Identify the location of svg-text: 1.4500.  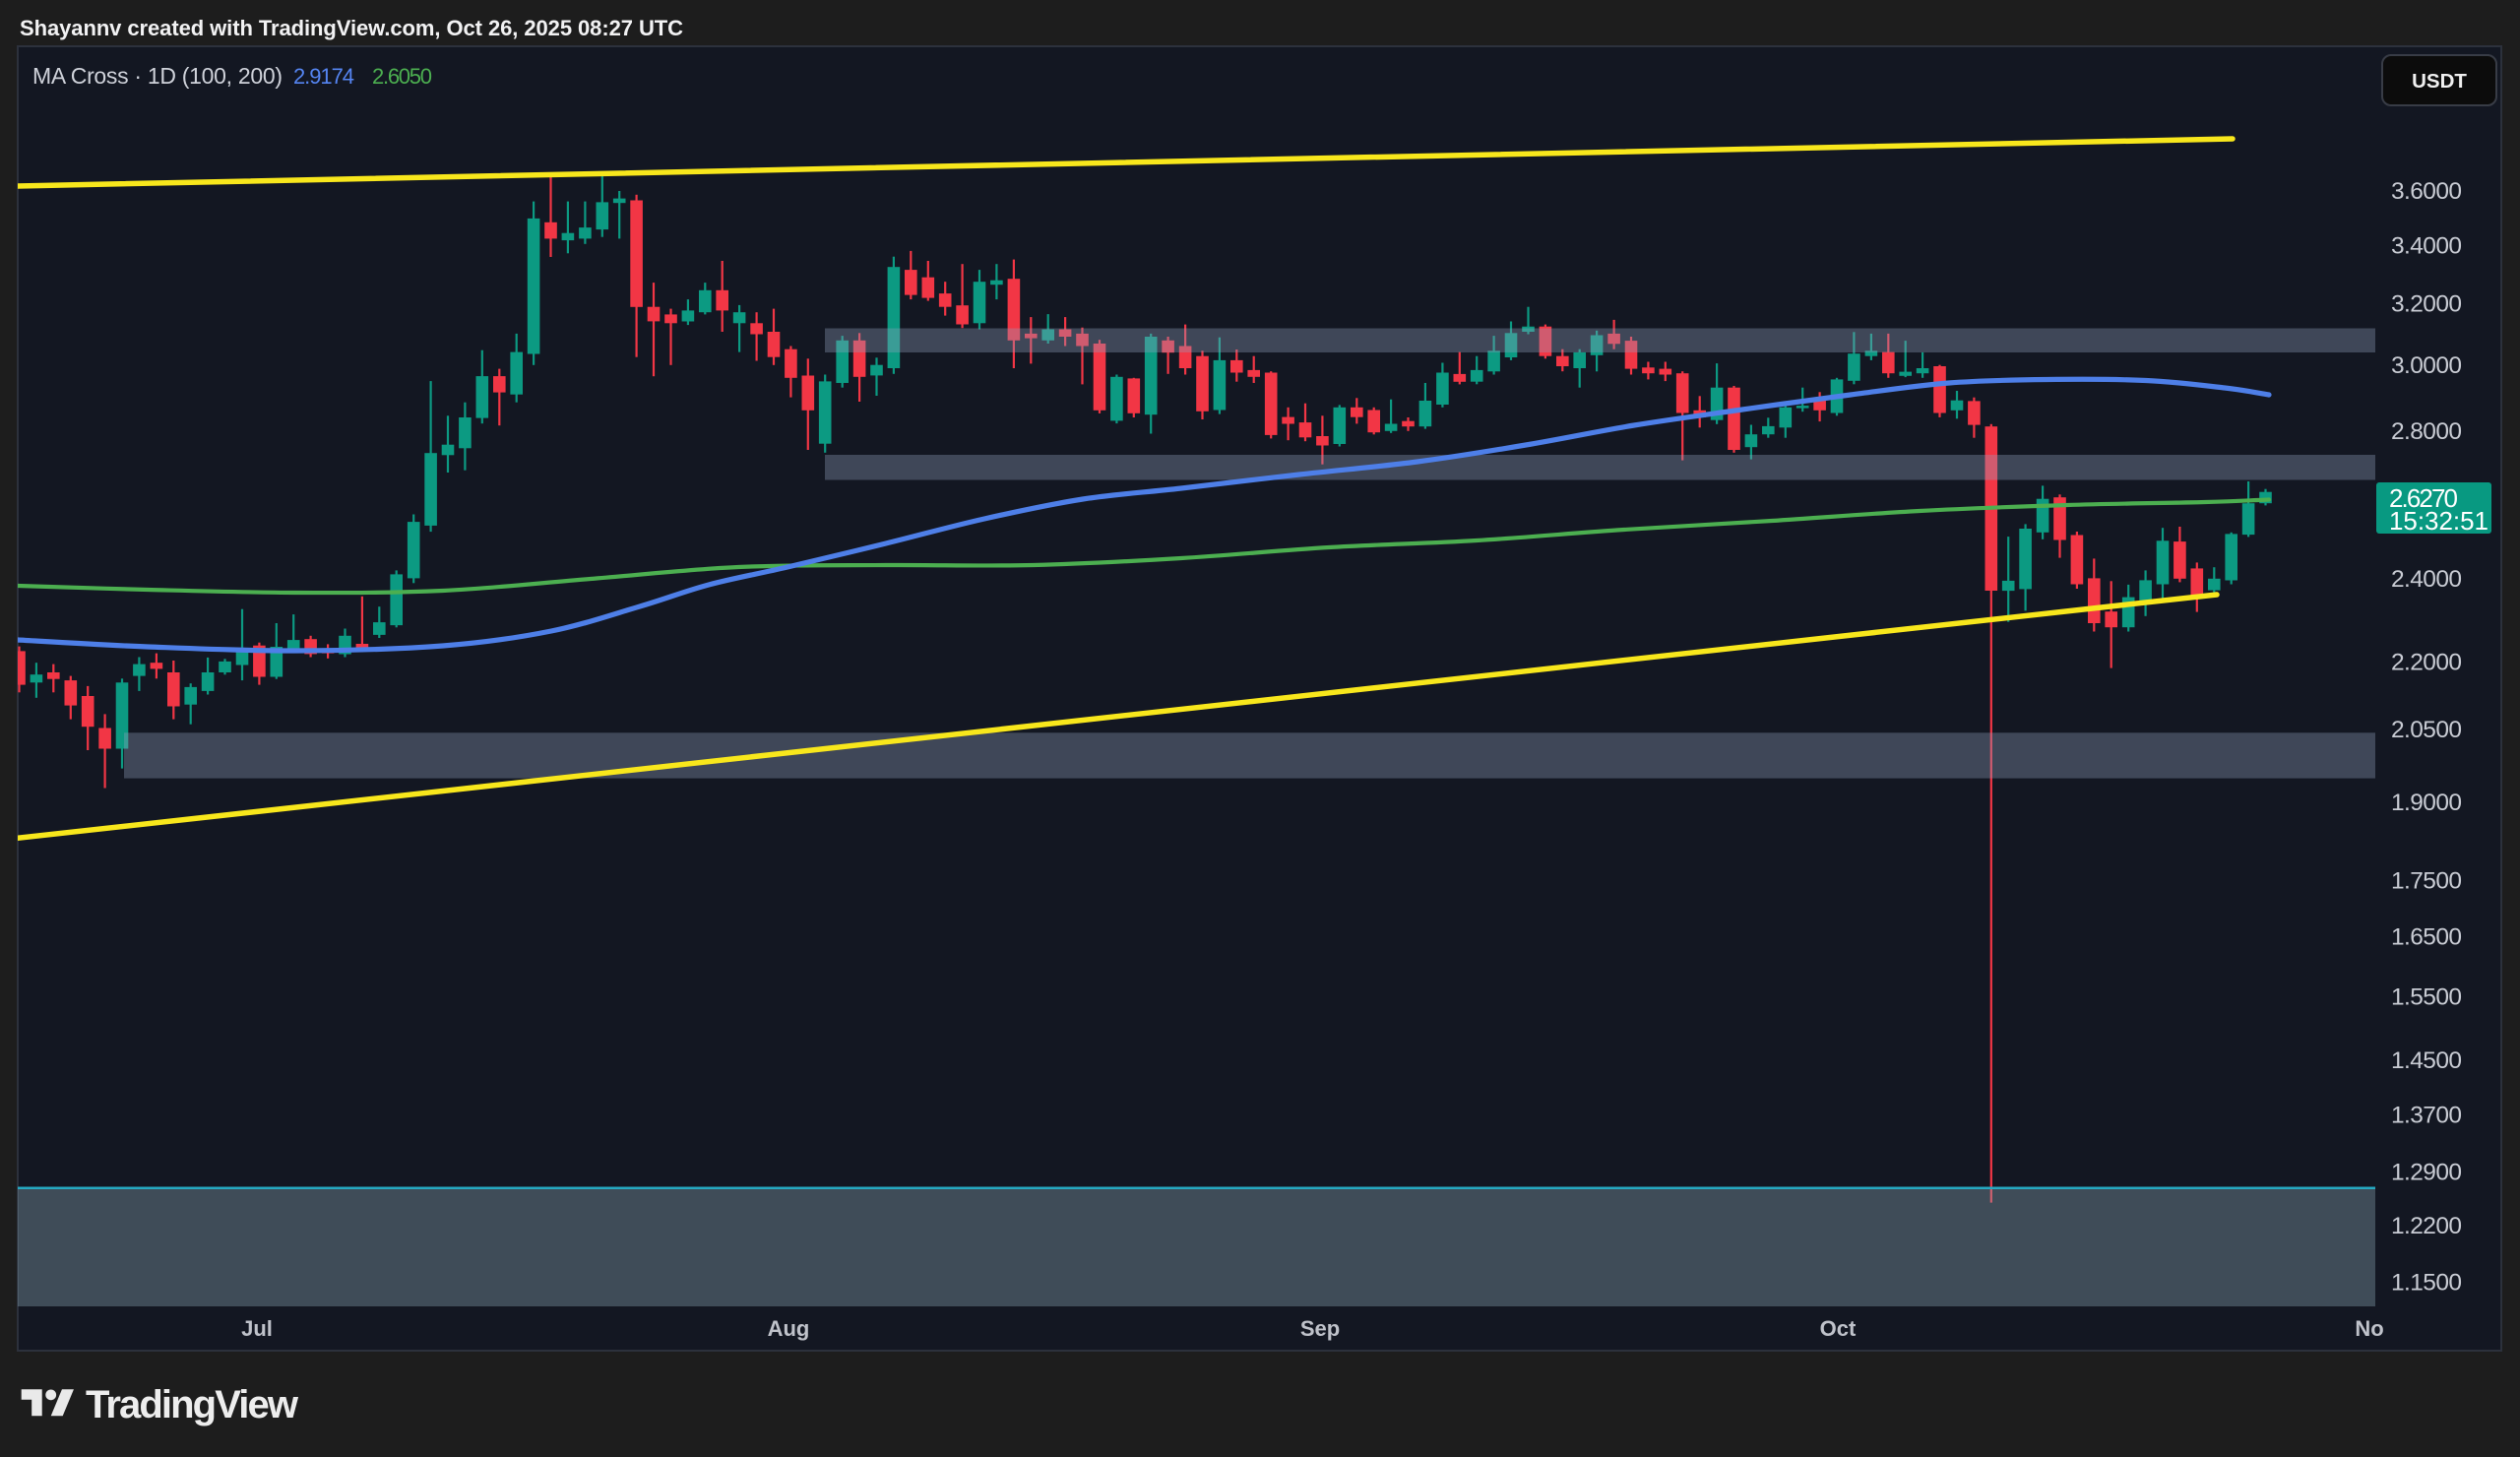
(2426, 1060).